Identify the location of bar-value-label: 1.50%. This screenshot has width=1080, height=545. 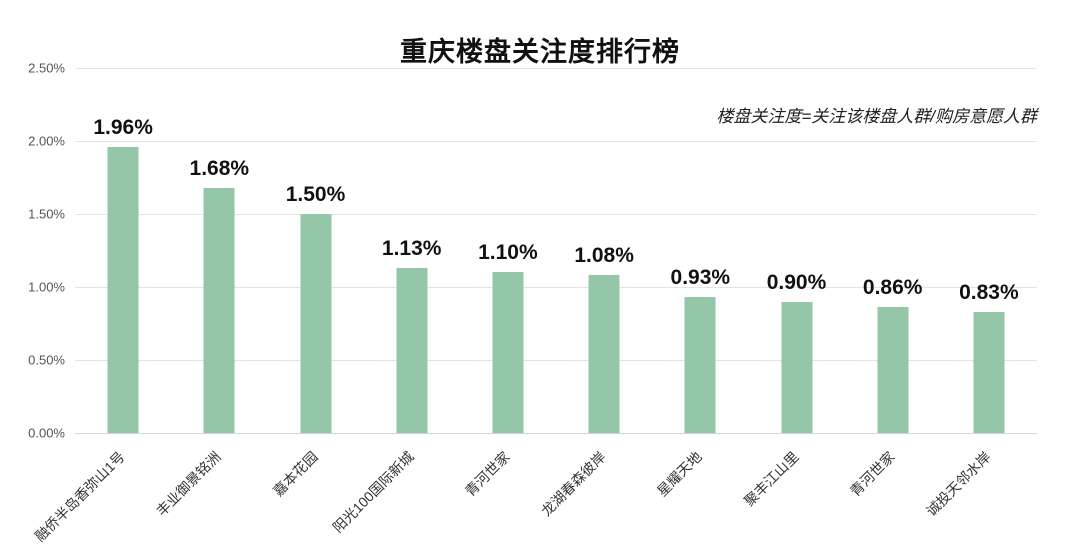
(315, 194).